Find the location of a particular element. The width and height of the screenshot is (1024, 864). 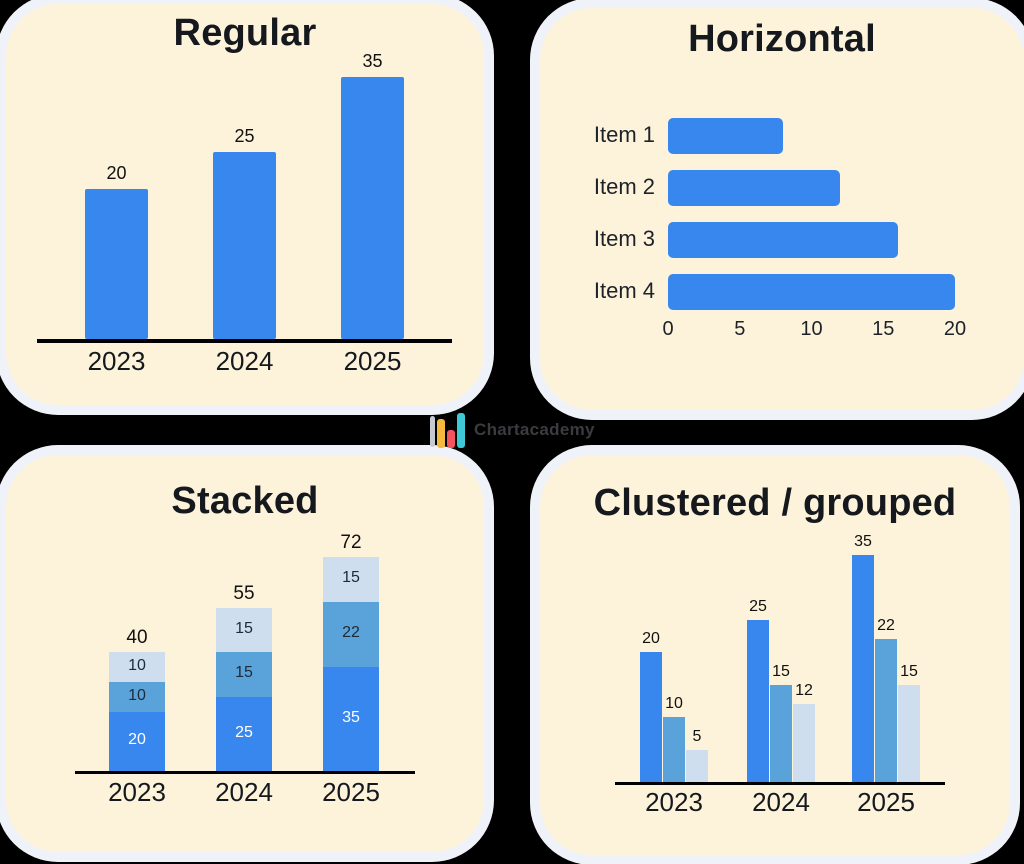

segment-value-label: 35 is located at coordinates (351, 718).